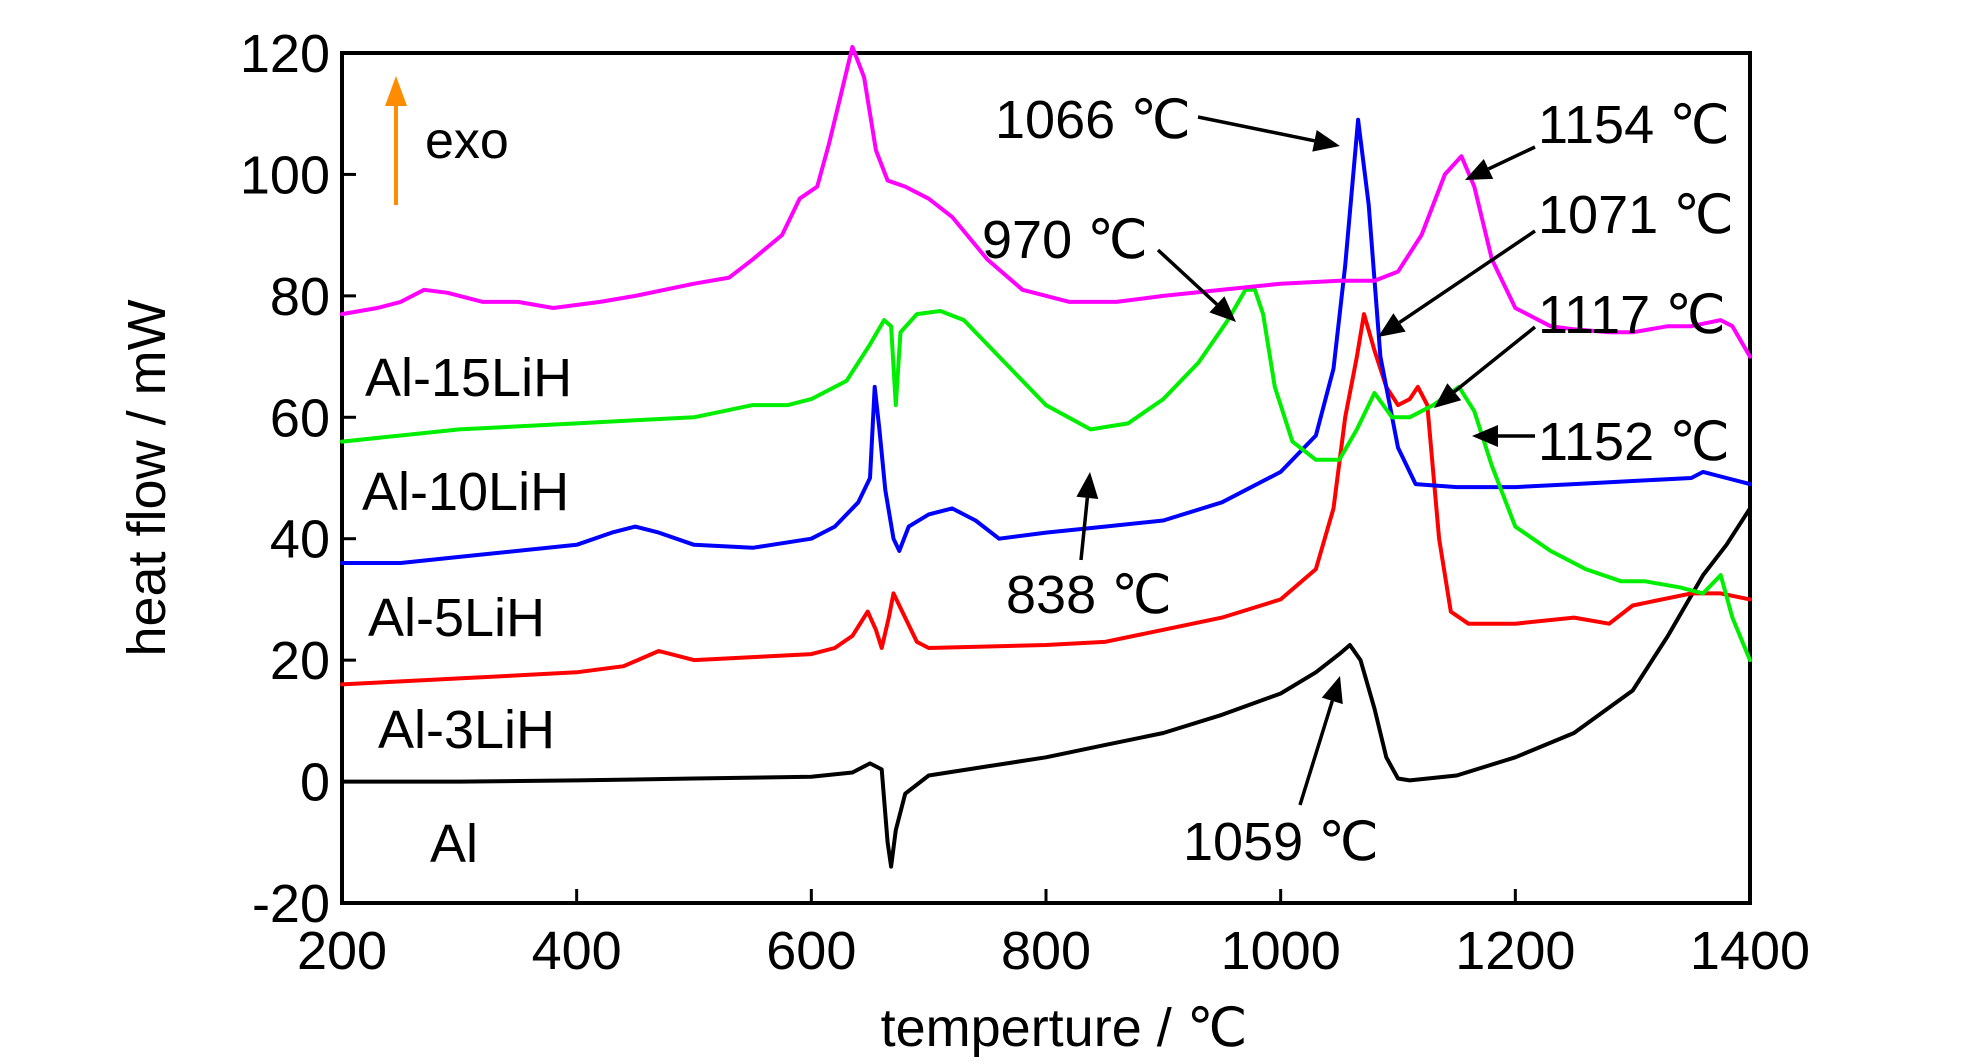 This screenshot has width=1984, height=1063. I want to click on series-label-al-15lih: Al-15LiH, so click(468, 378).